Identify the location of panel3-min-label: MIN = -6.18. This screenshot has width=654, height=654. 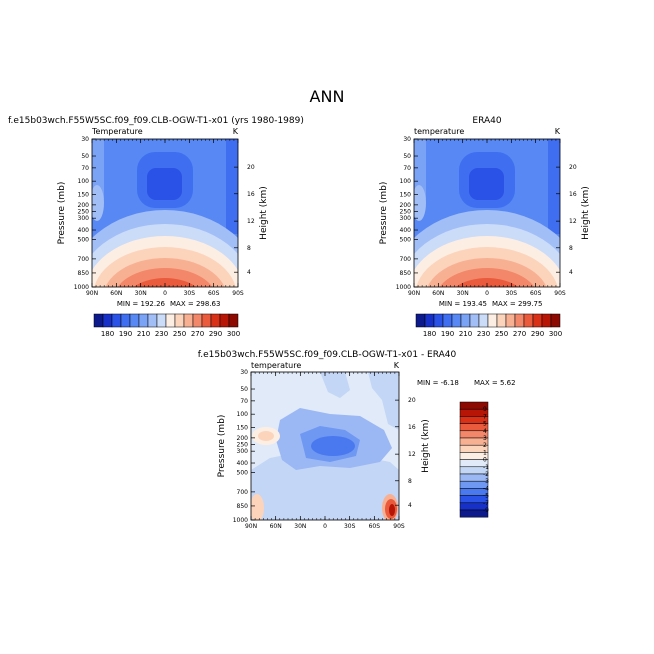
(438, 383).